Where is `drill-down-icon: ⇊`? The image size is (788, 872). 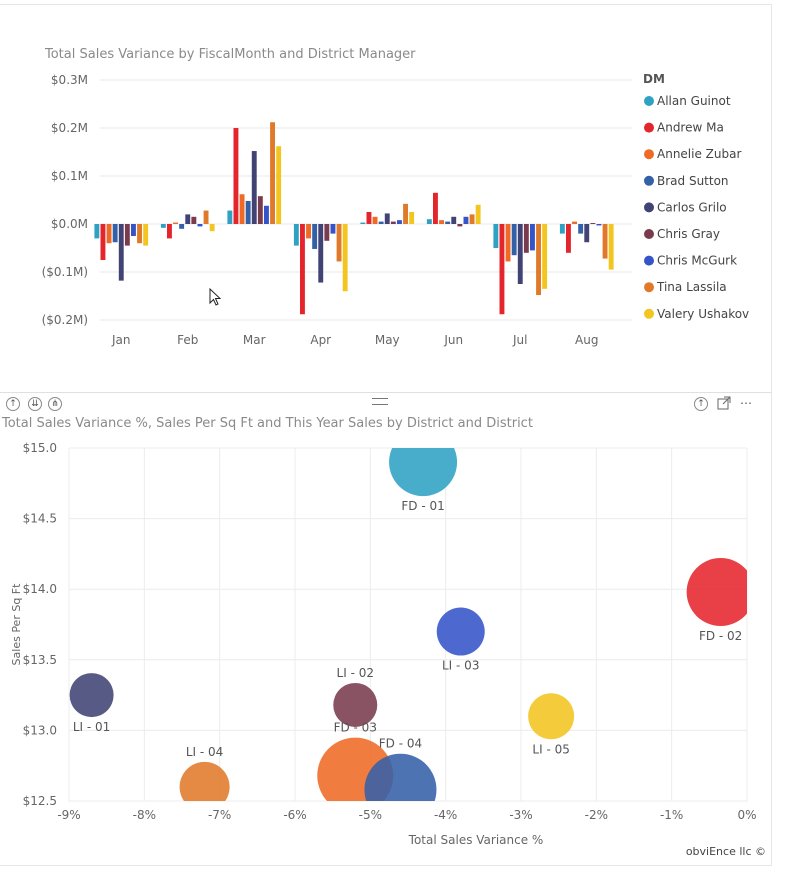 drill-down-icon: ⇊ is located at coordinates (35, 404).